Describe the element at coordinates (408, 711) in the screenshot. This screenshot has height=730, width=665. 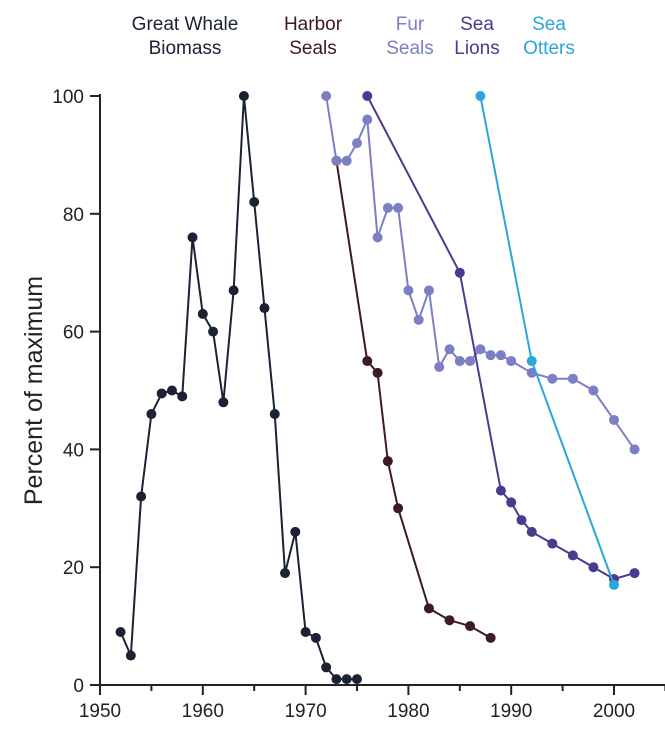
I see `x-tick-label: 1980` at that location.